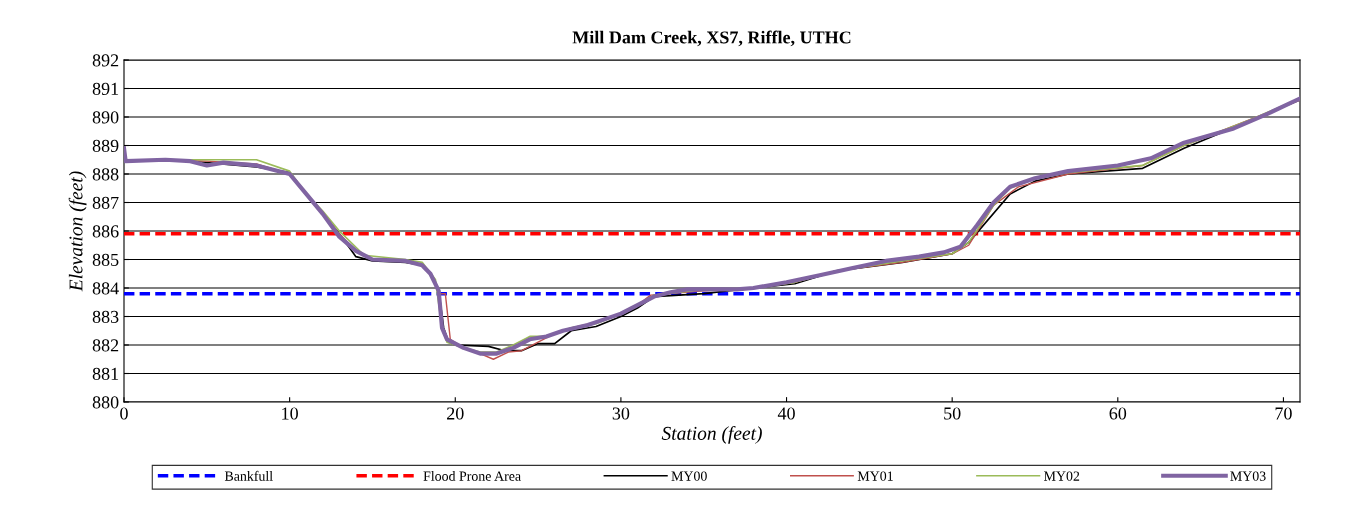  Describe the element at coordinates (105, 288) in the screenshot. I see `y-tick-label: 884` at that location.